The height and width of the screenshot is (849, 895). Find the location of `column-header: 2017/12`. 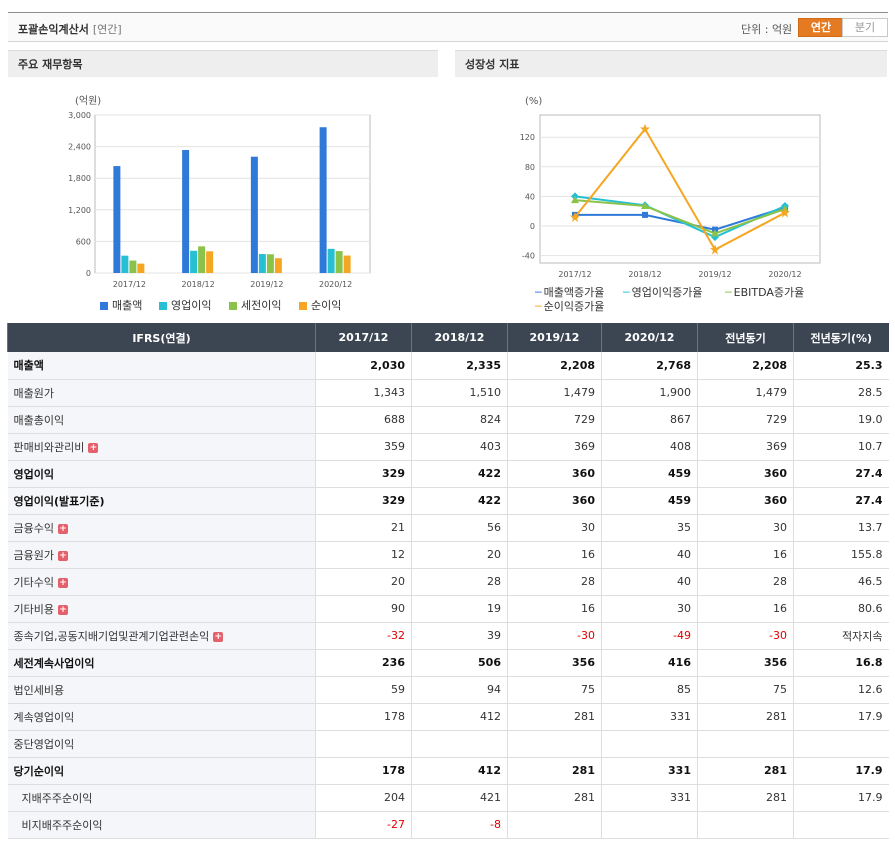

column-header: 2017/12 is located at coordinates (363, 337).